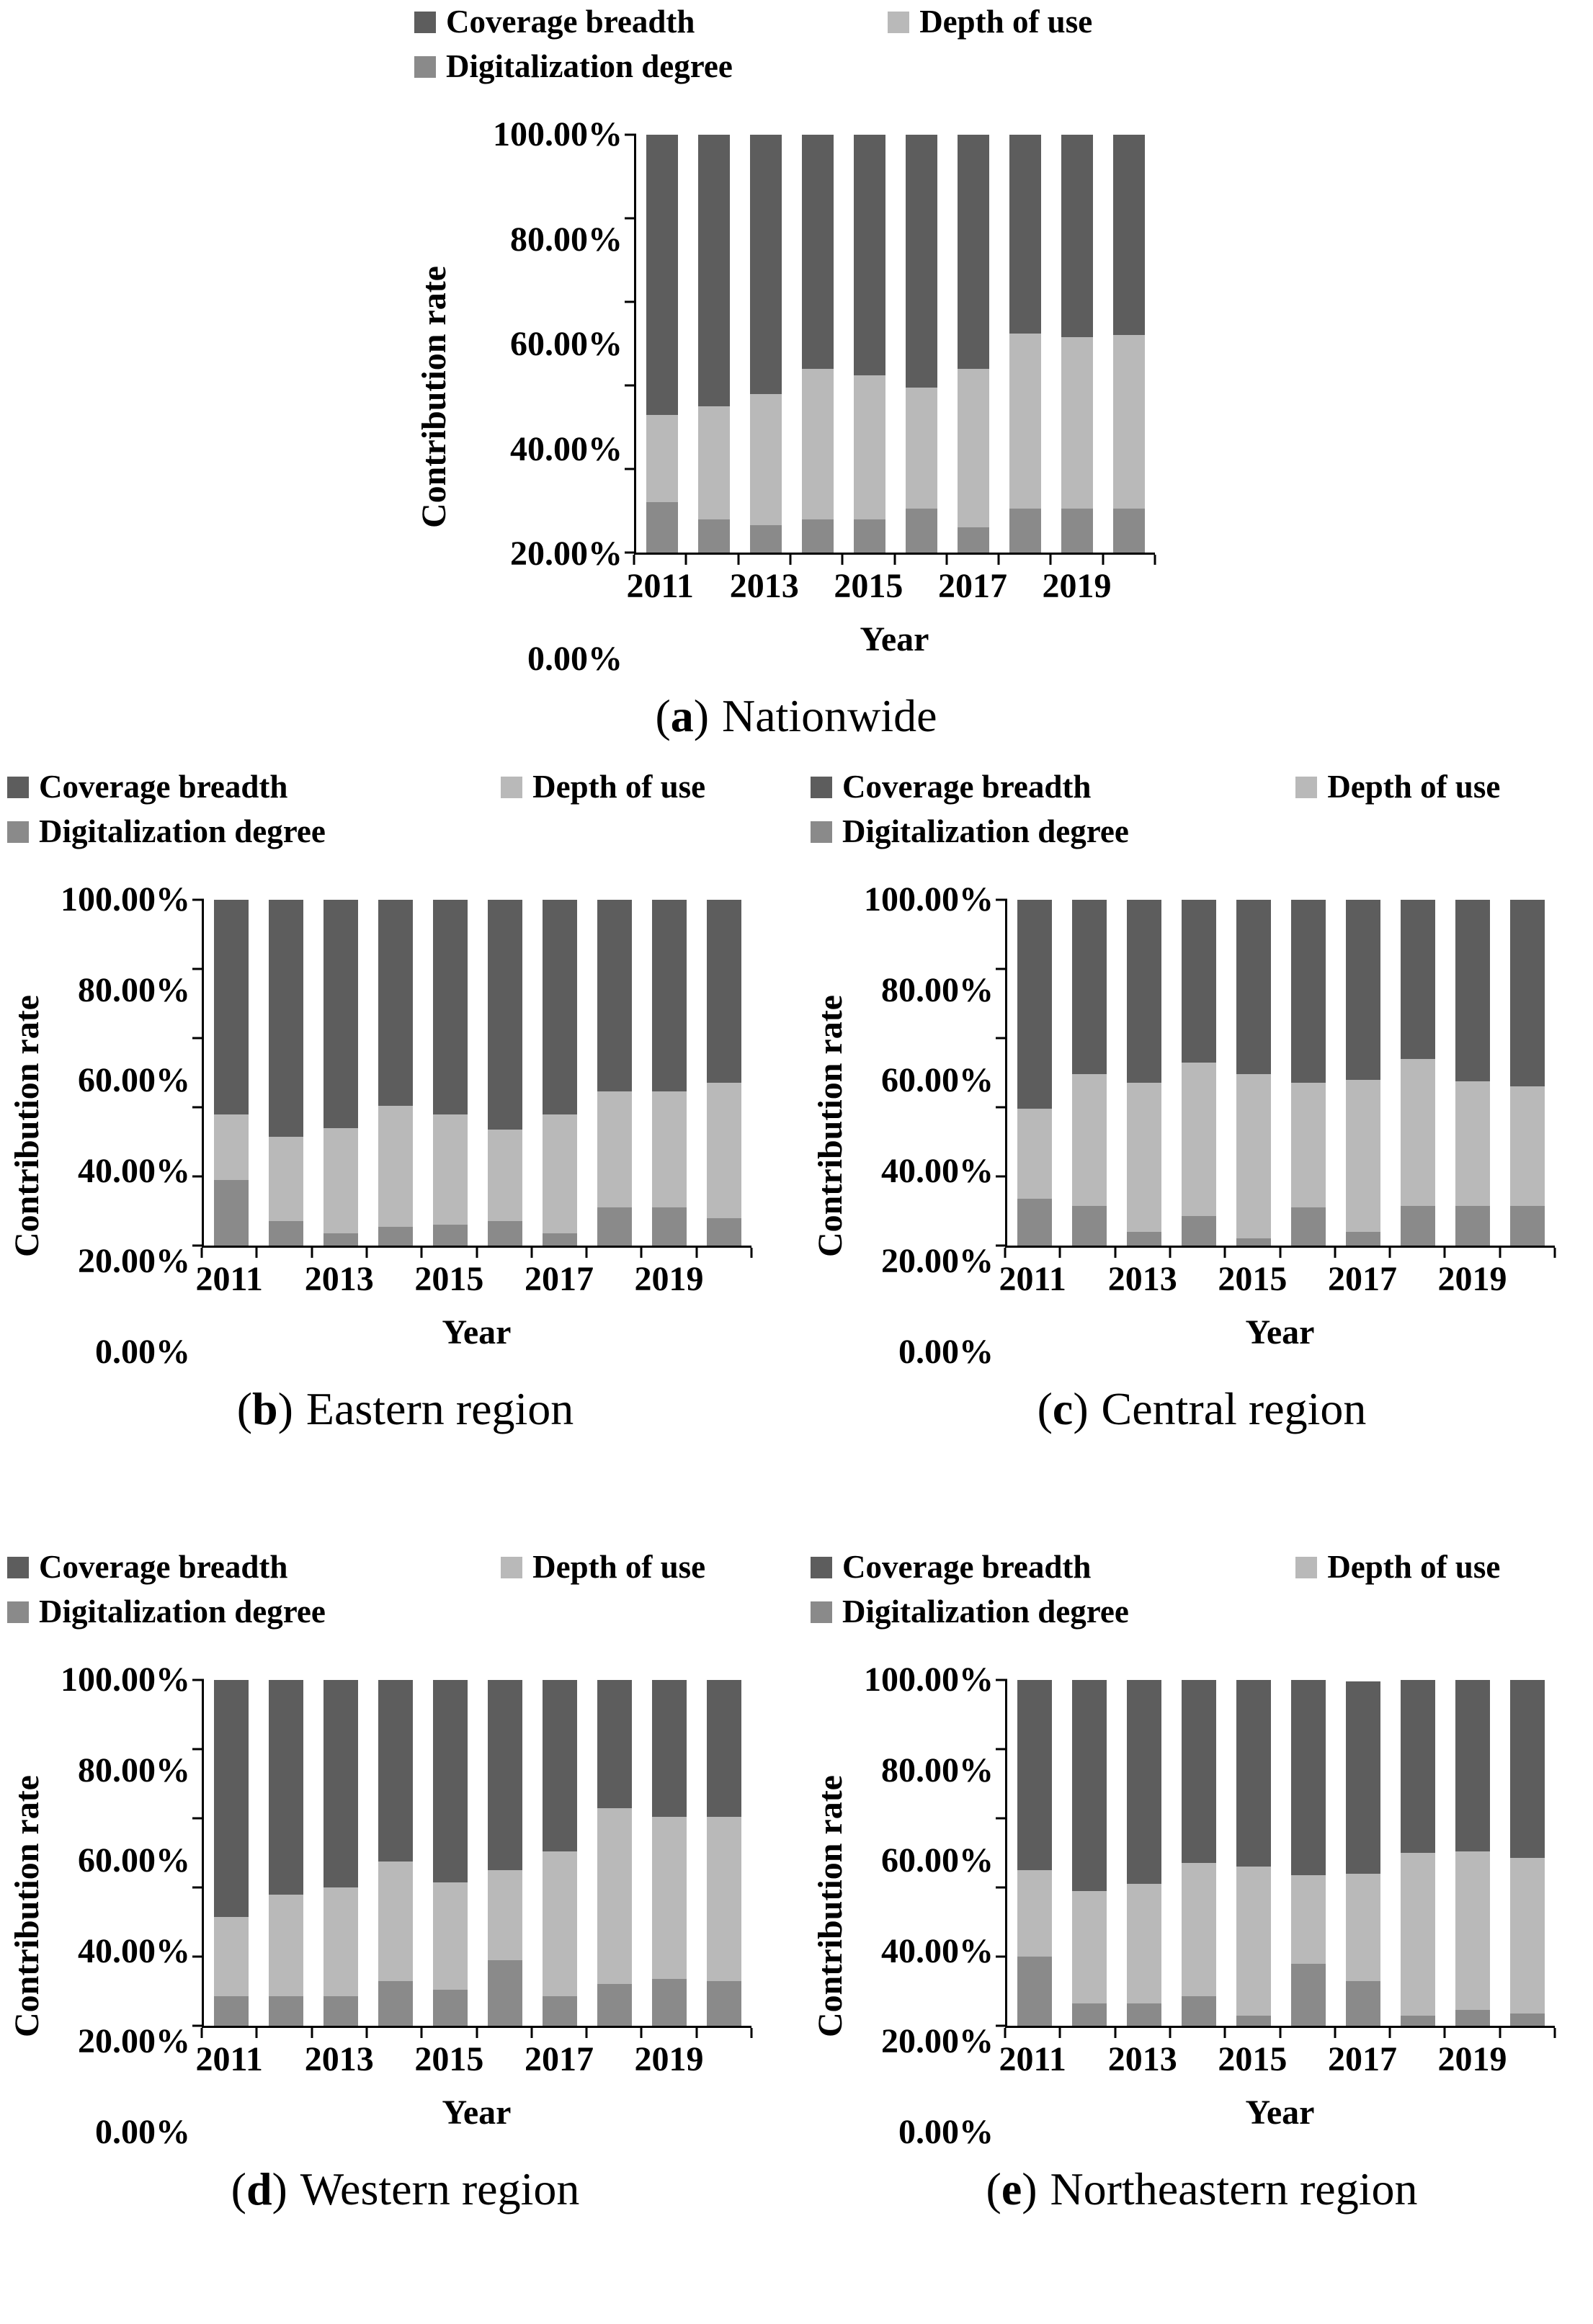  Describe the element at coordinates (134, 1080) in the screenshot. I see `y-tick-label: 60.00%` at that location.